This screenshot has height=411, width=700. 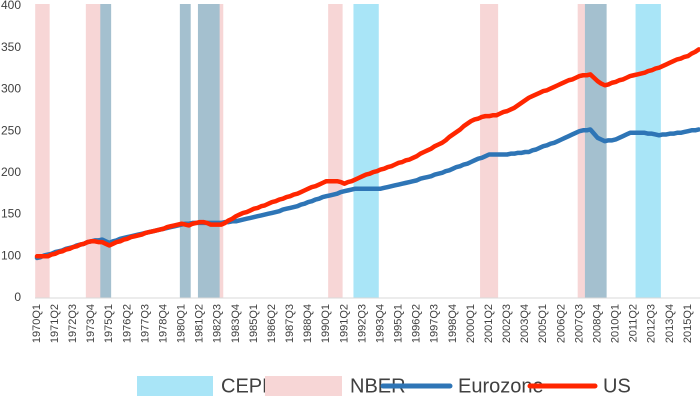 What do you see at coordinates (308, 323) in the screenshot?
I see `x-tick-label: 1988Q4` at bounding box center [308, 323].